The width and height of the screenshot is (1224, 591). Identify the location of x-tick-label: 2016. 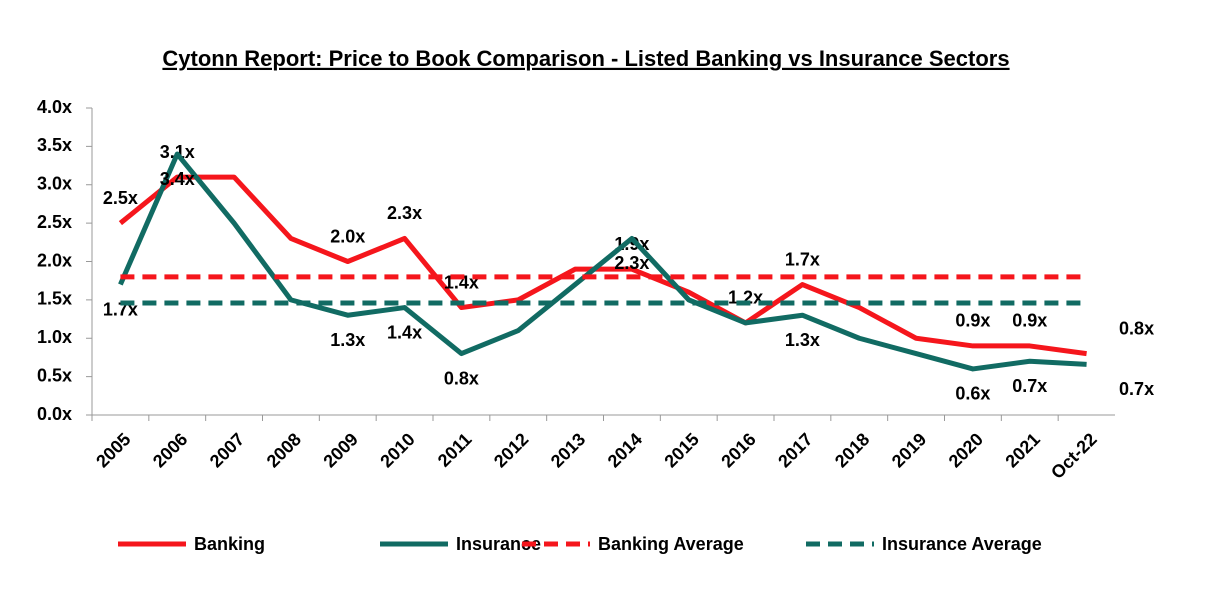
(738, 450).